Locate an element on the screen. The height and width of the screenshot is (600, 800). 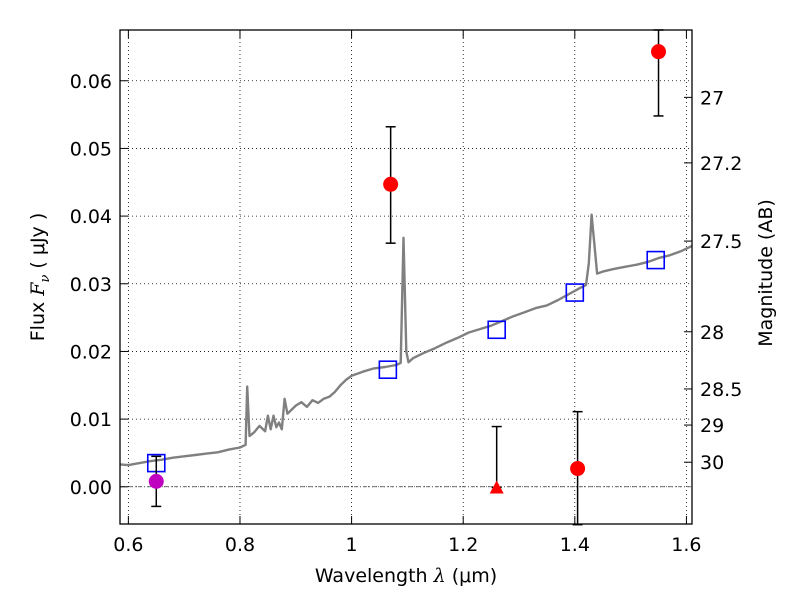
y-tick-label: 0.06 is located at coordinates (91, 82).